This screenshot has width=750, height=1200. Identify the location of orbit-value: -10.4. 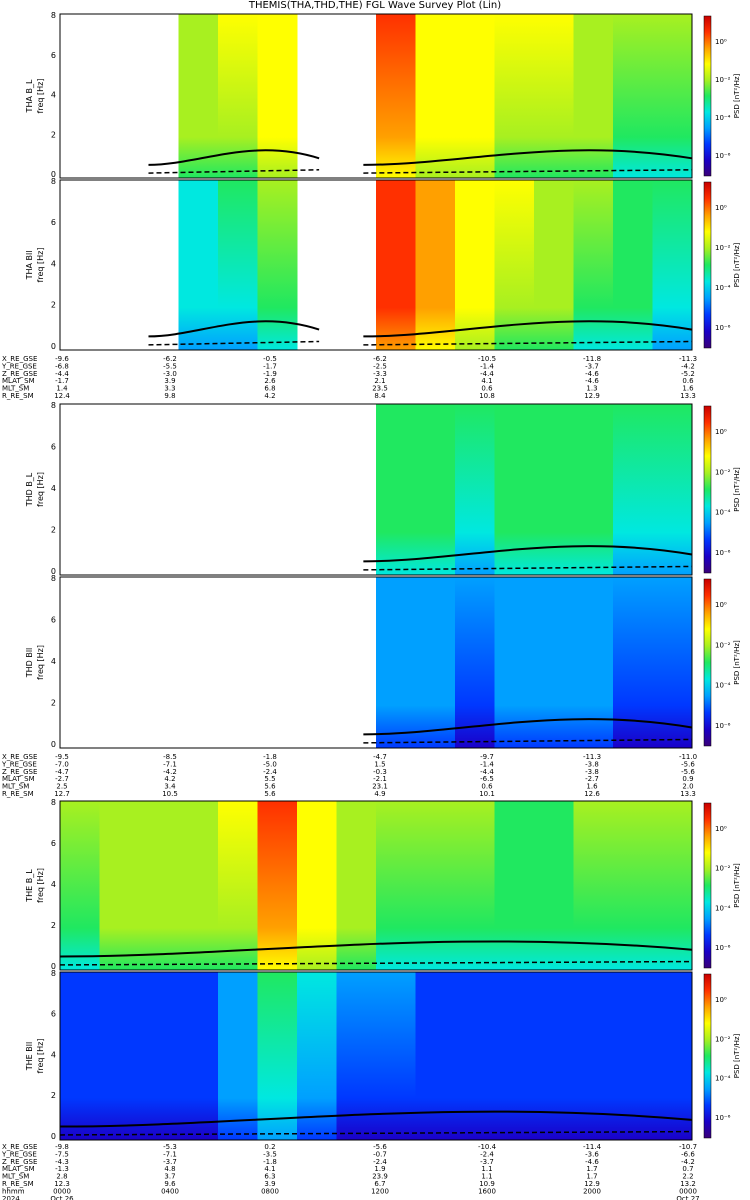
(487, 1147).